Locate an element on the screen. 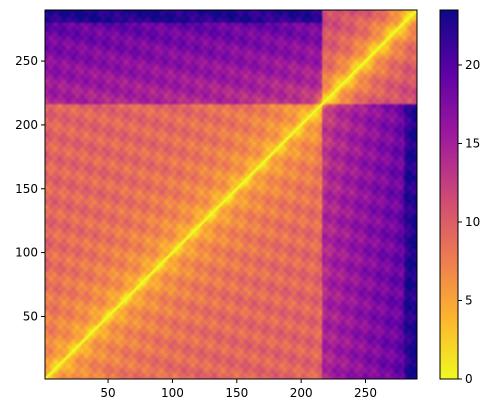  colorbar-tick-label: 5 is located at coordinates (469, 300).